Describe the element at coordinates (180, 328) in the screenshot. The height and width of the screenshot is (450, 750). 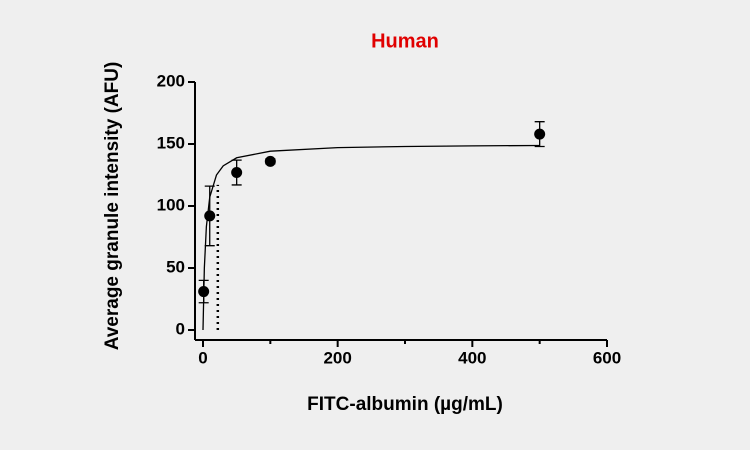
I see `y-tick-label: 0` at that location.